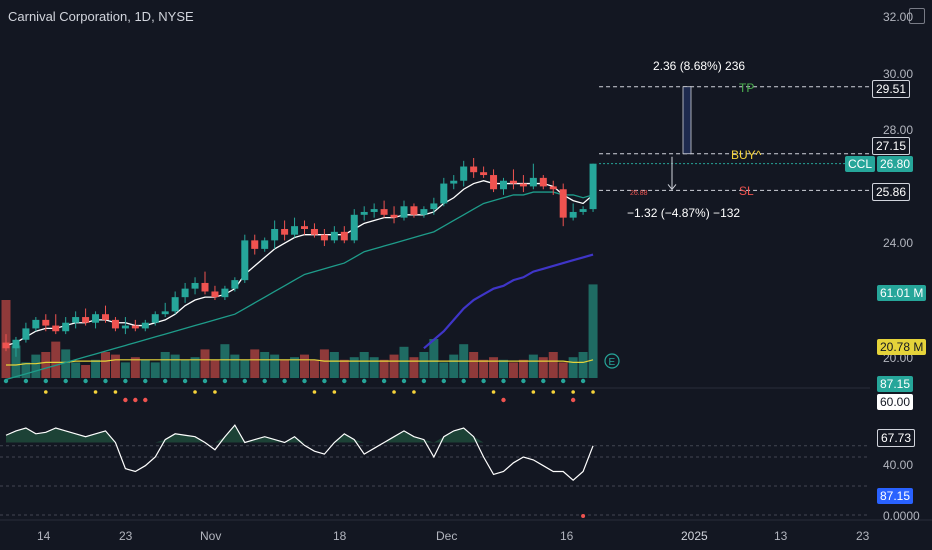 The width and height of the screenshot is (932, 550). Describe the element at coordinates (917, 16) in the screenshot. I see `collapse-icon` at that location.